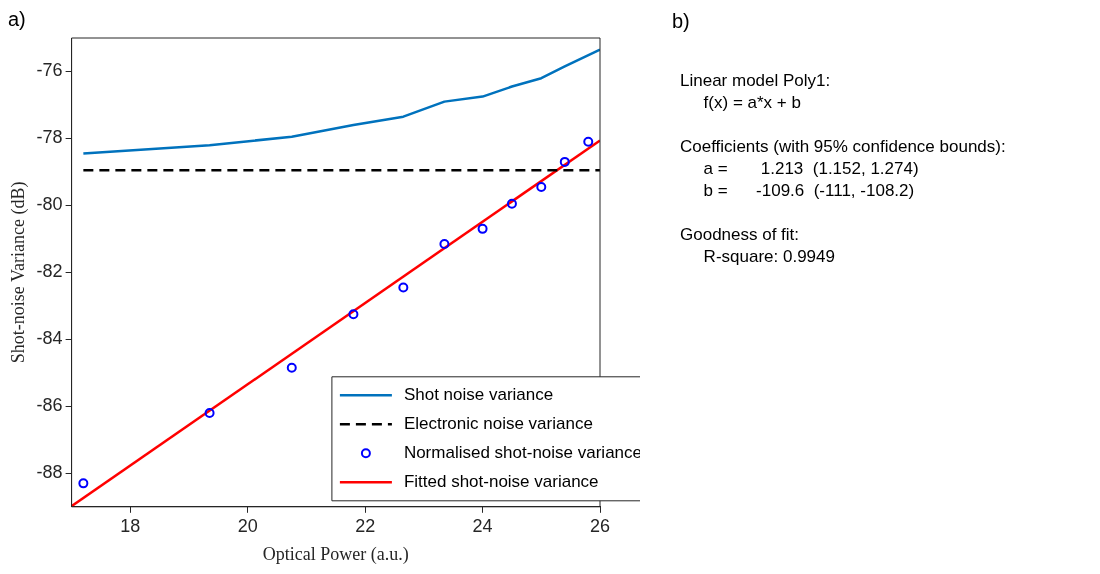 The width and height of the screenshot is (1100, 574). What do you see at coordinates (756, 92) in the screenshot?
I see `text: Linear model Poly1: f(x) = a*x + b` at bounding box center [756, 92].